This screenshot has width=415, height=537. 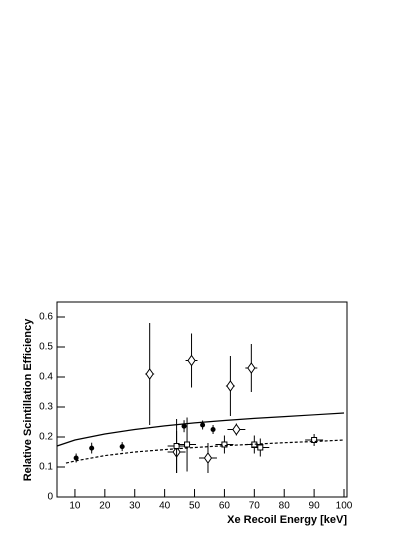 I want to click on x-tick-label: 50, so click(x=195, y=506).